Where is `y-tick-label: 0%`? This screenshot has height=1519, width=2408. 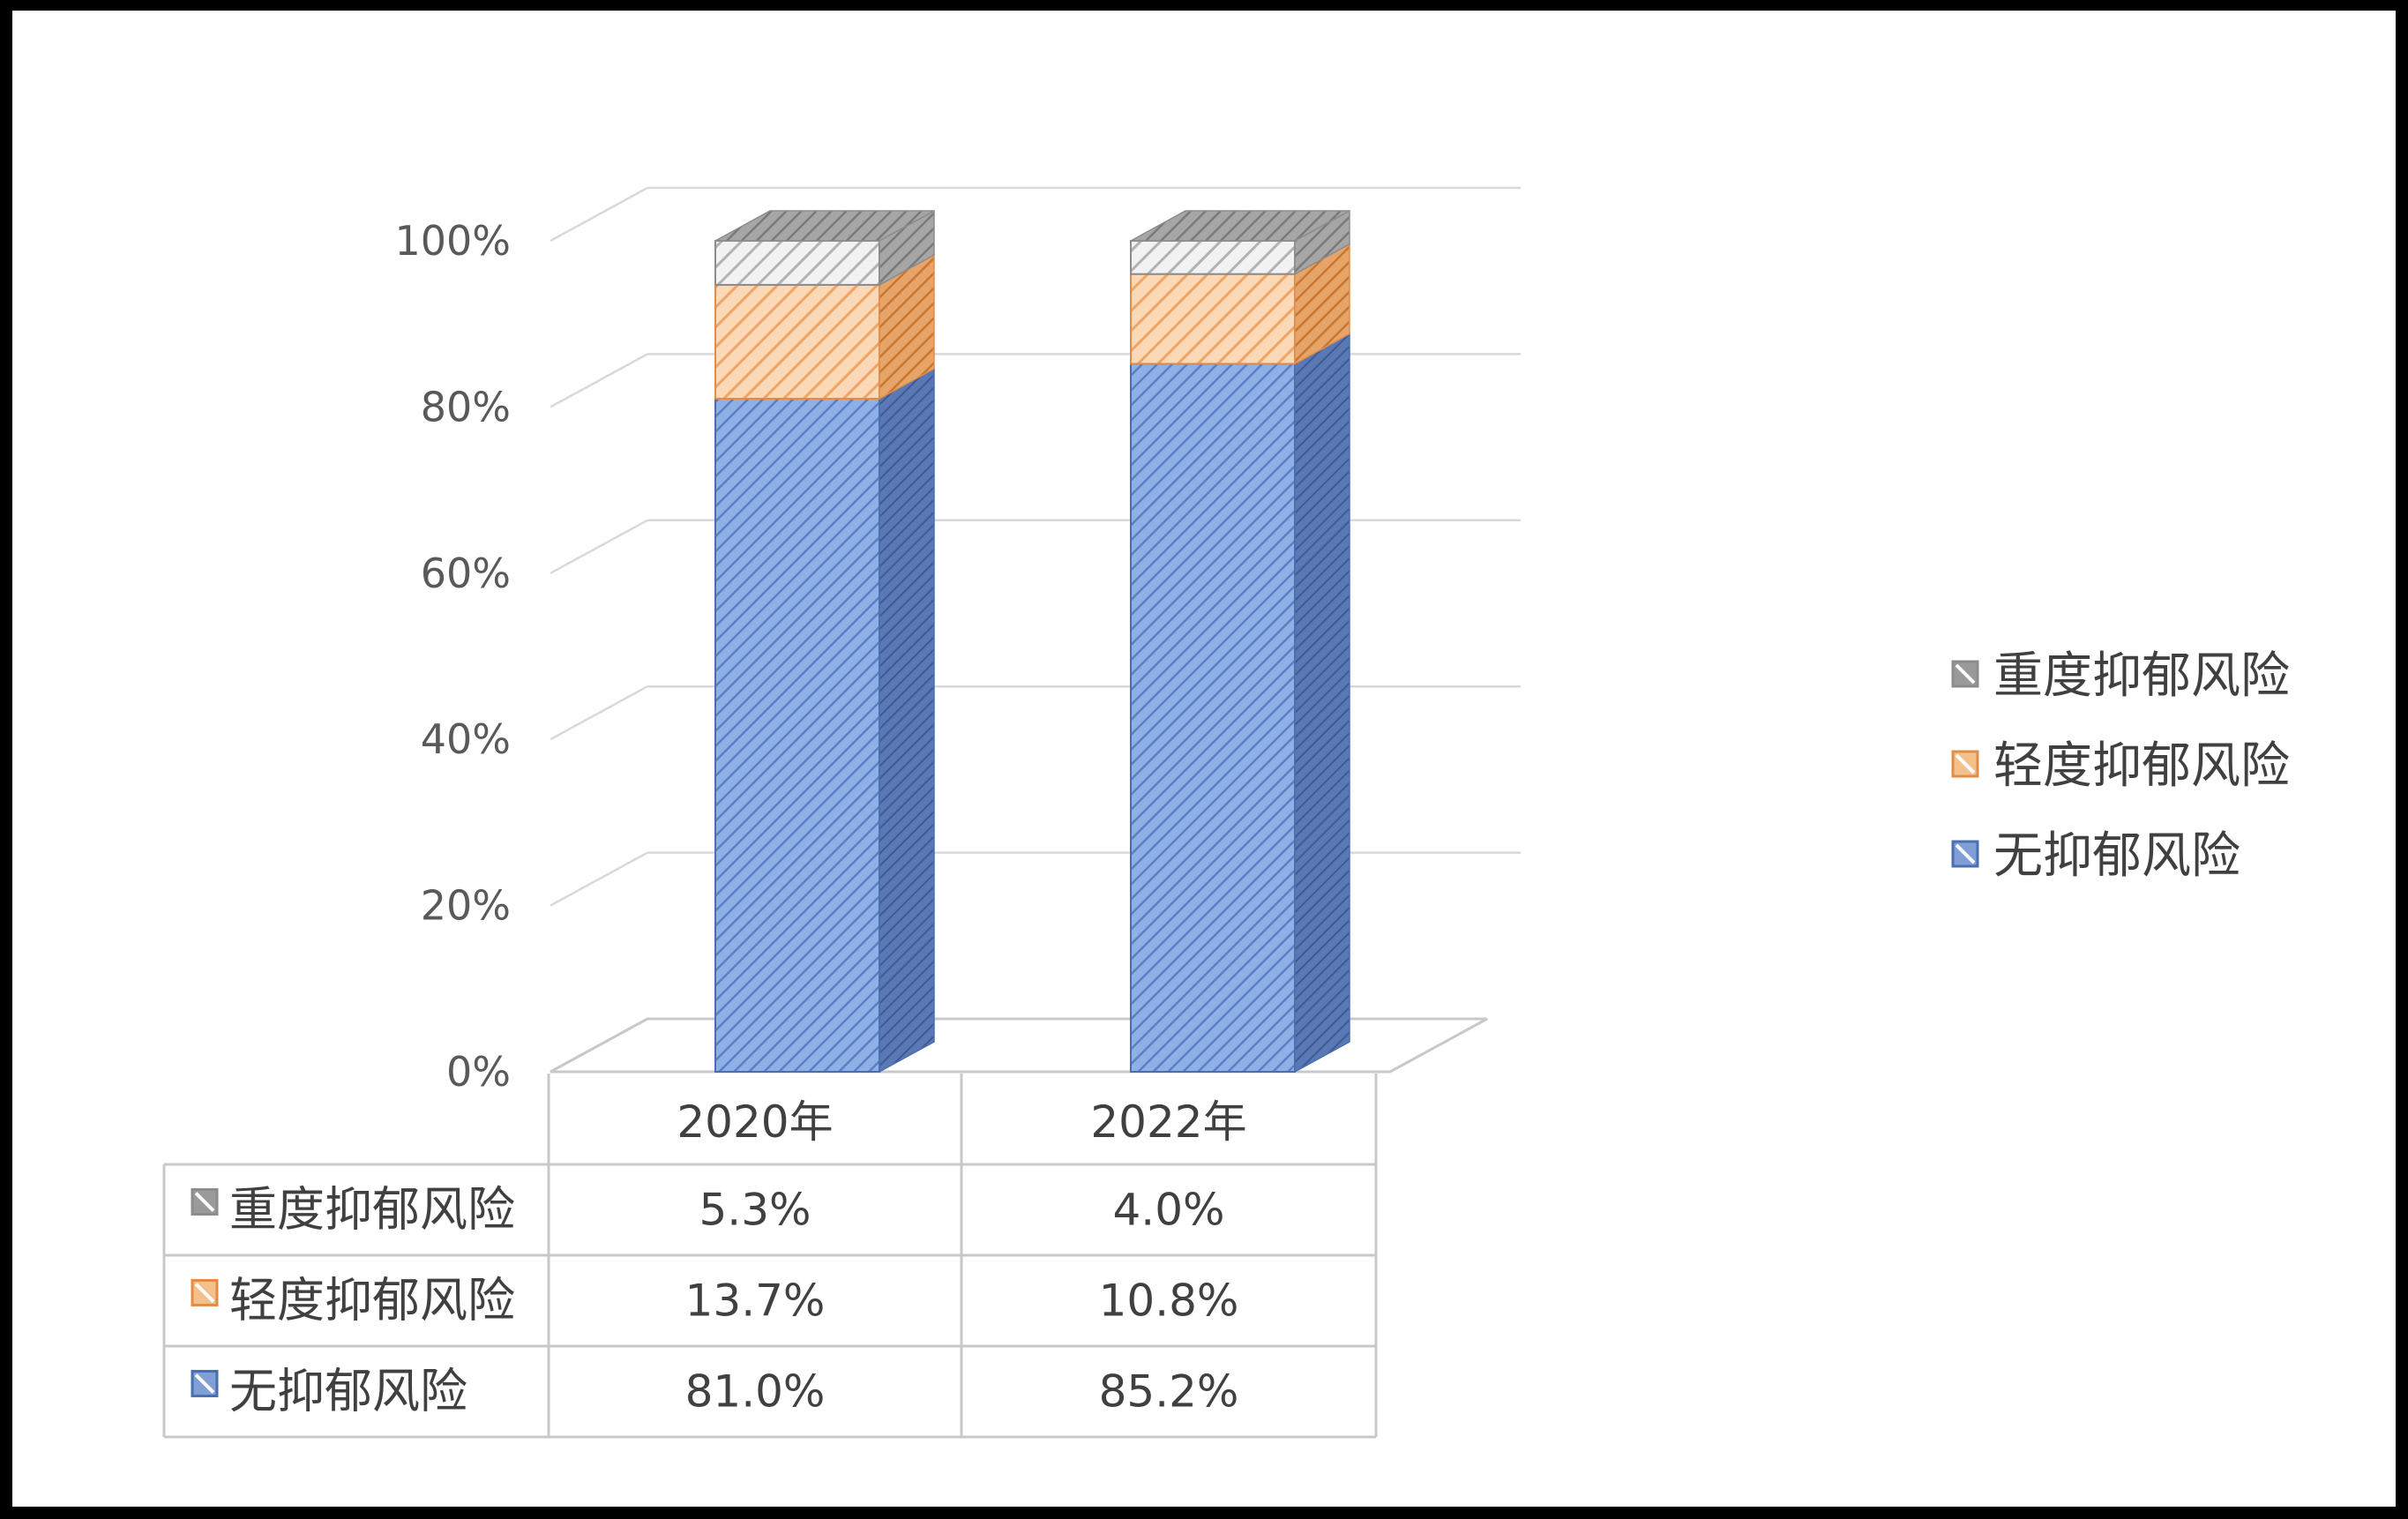 y-tick-label: 0% is located at coordinates (478, 1072).